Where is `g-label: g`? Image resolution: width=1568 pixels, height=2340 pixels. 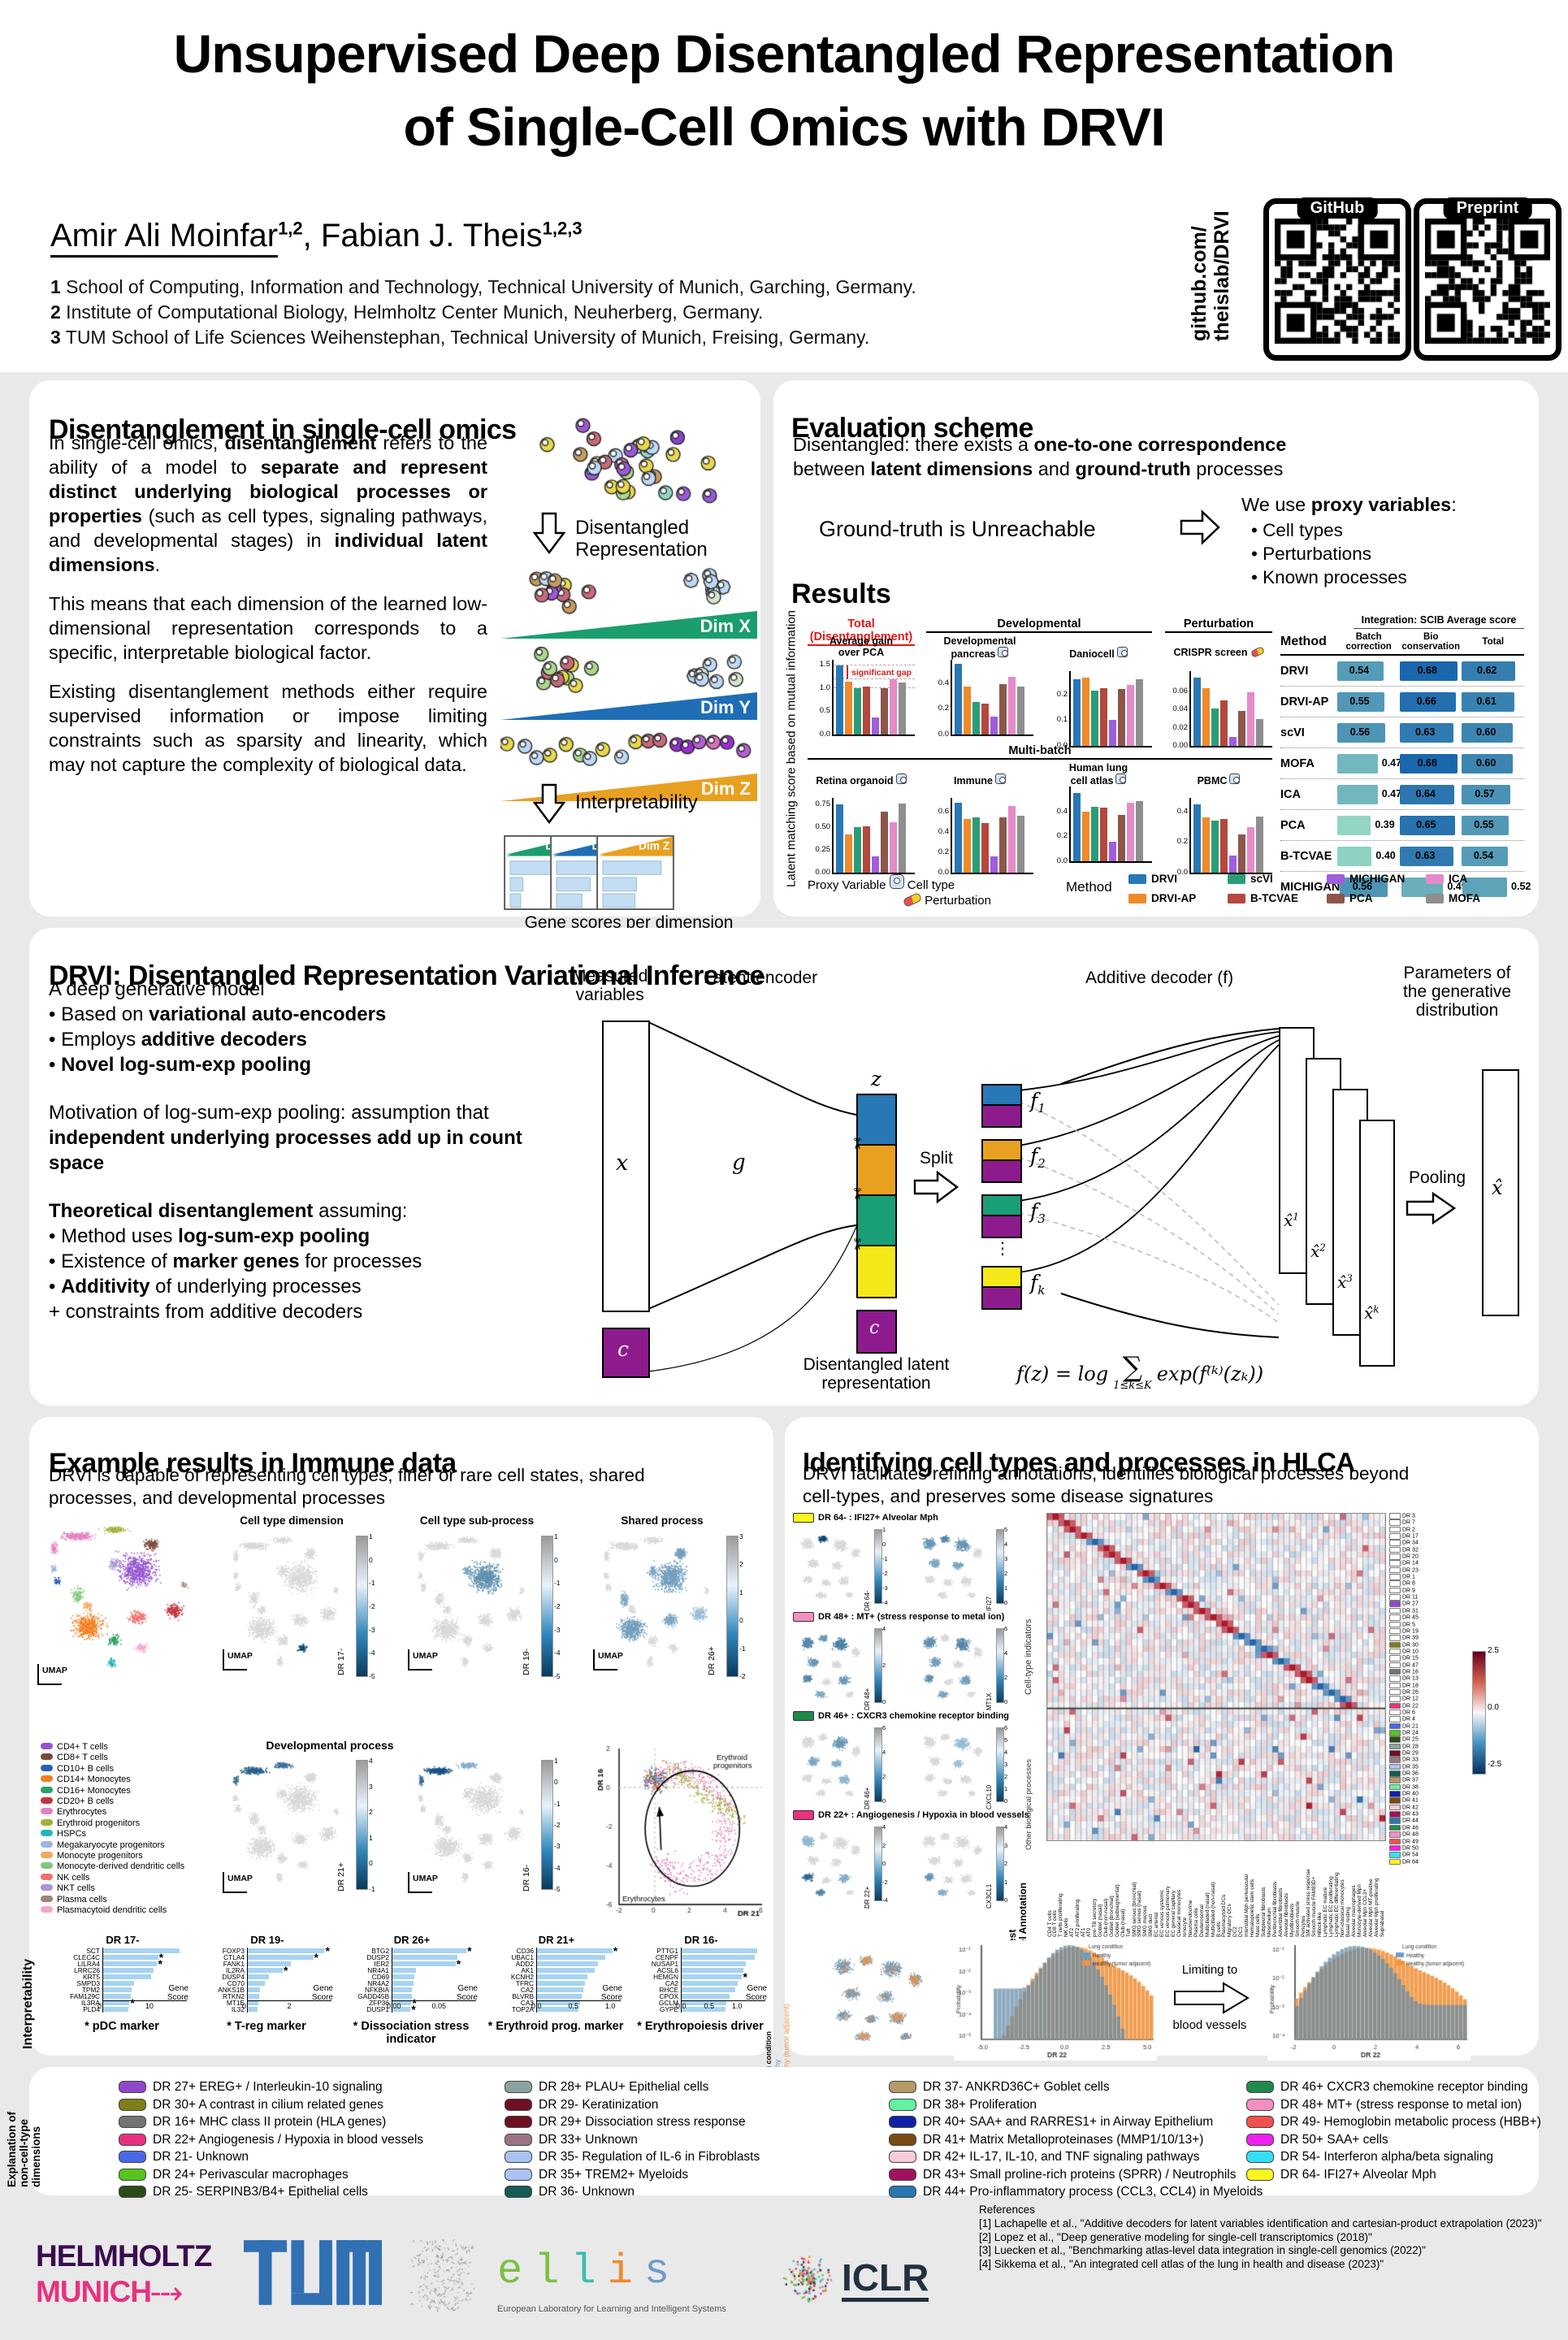
g-label: g is located at coordinates (739, 1163).